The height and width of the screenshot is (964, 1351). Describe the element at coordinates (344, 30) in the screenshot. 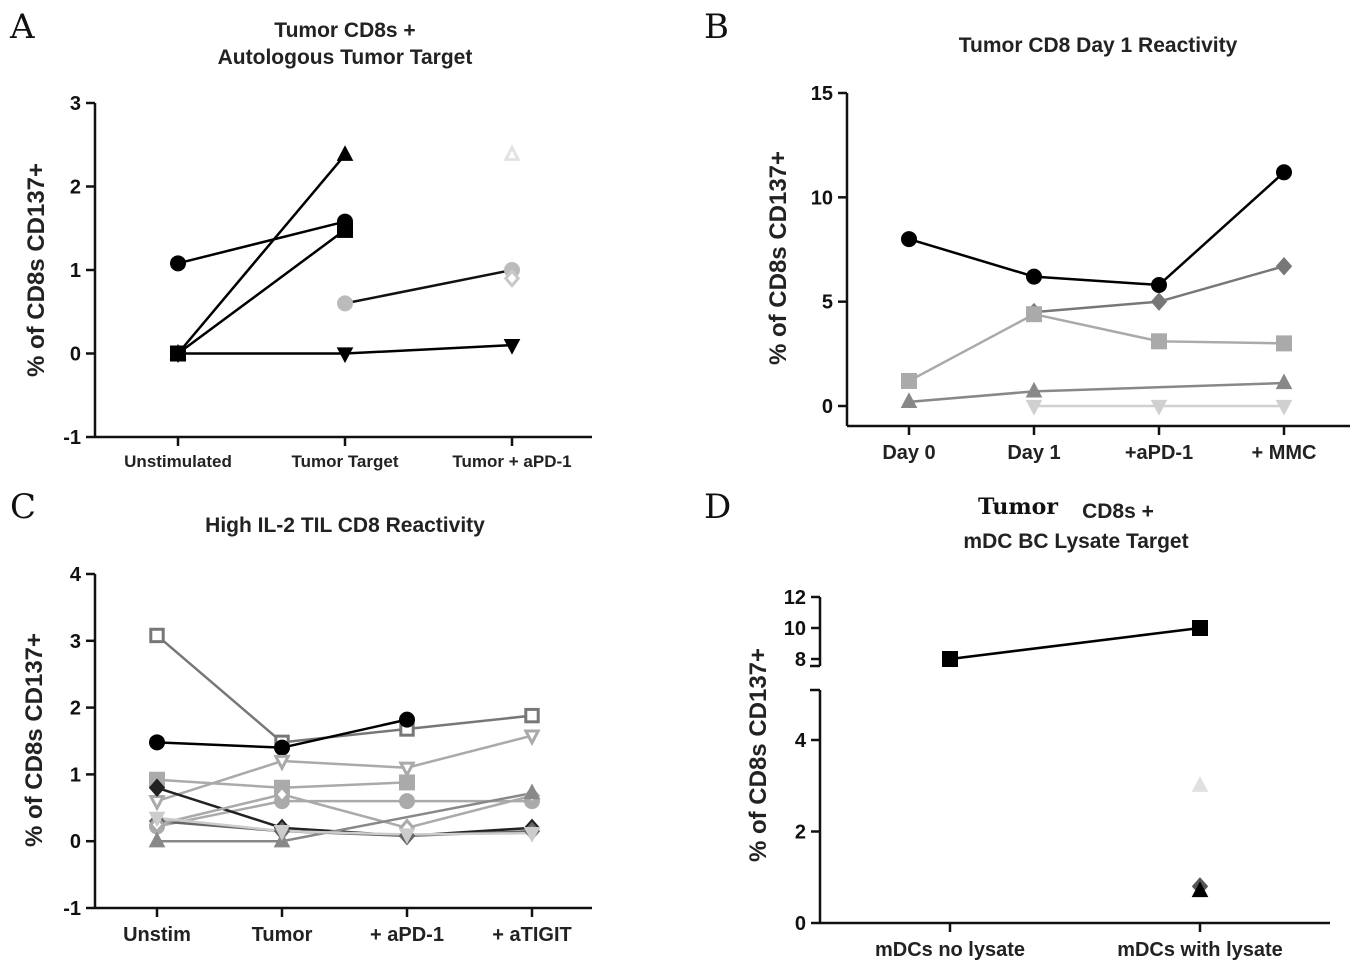

I see `chart-a-title-line-1: Tumor CD8s +` at that location.